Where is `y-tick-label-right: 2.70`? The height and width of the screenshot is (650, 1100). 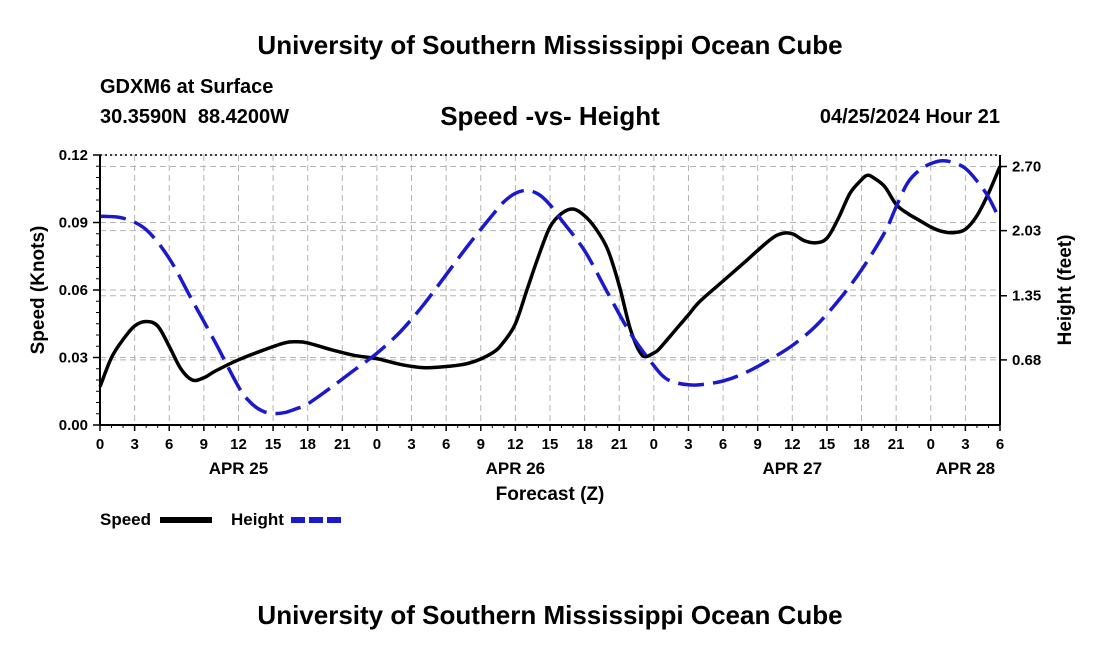 y-tick-label-right: 2.70 is located at coordinates (1026, 166).